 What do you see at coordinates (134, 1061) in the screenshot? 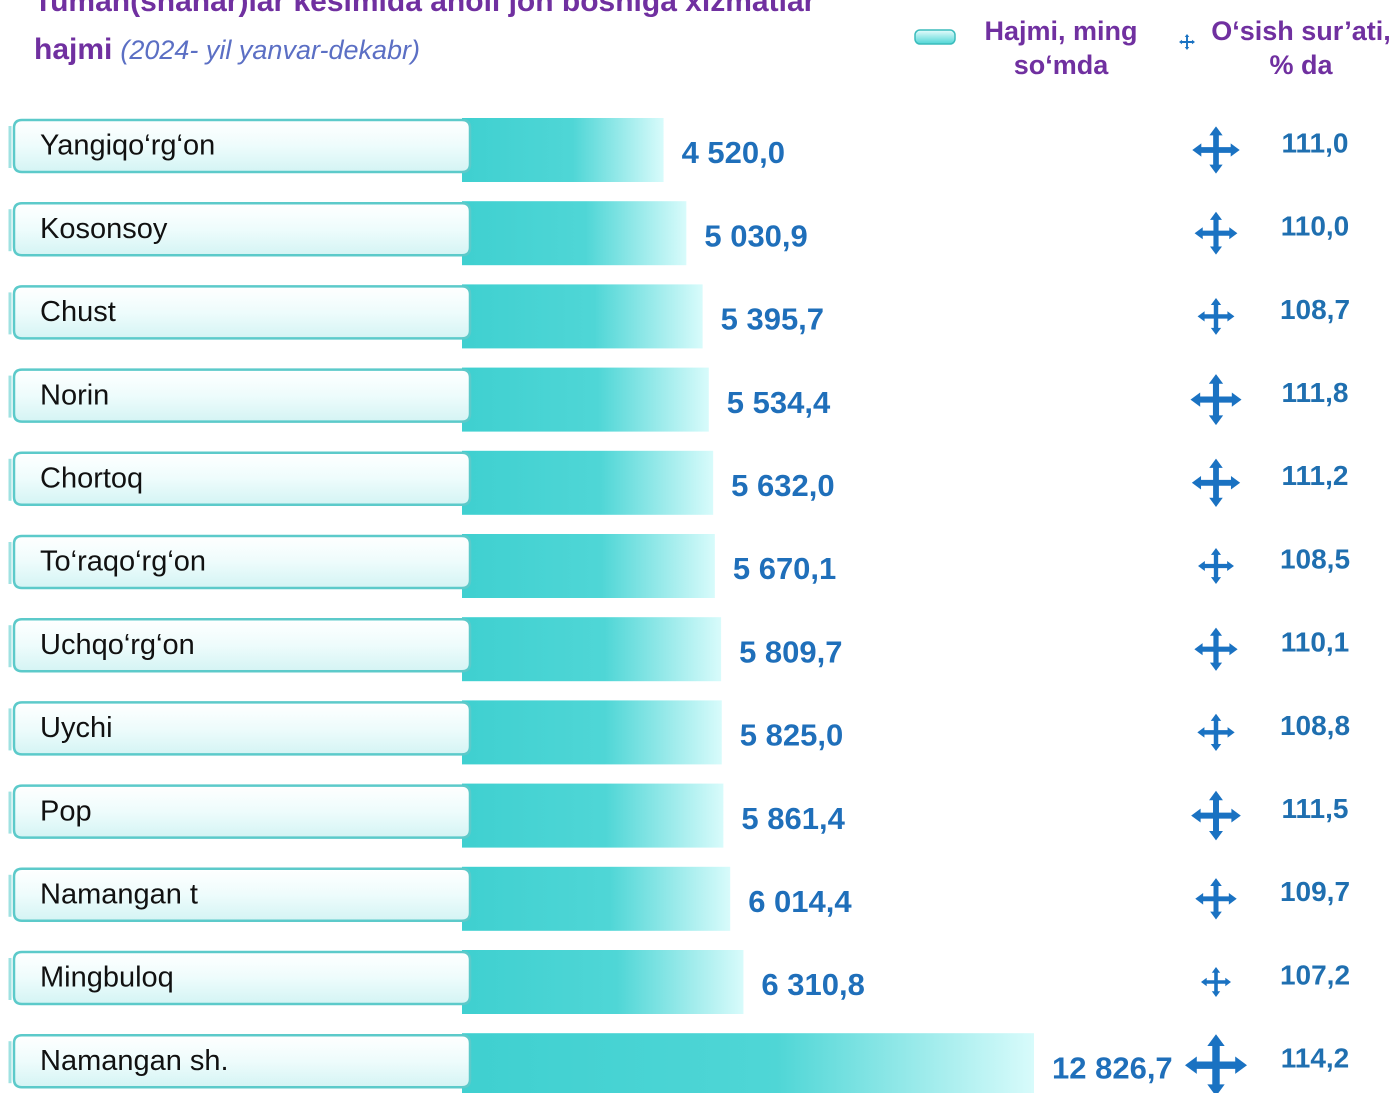
I see `category-label: Namangan sh.` at bounding box center [134, 1061].